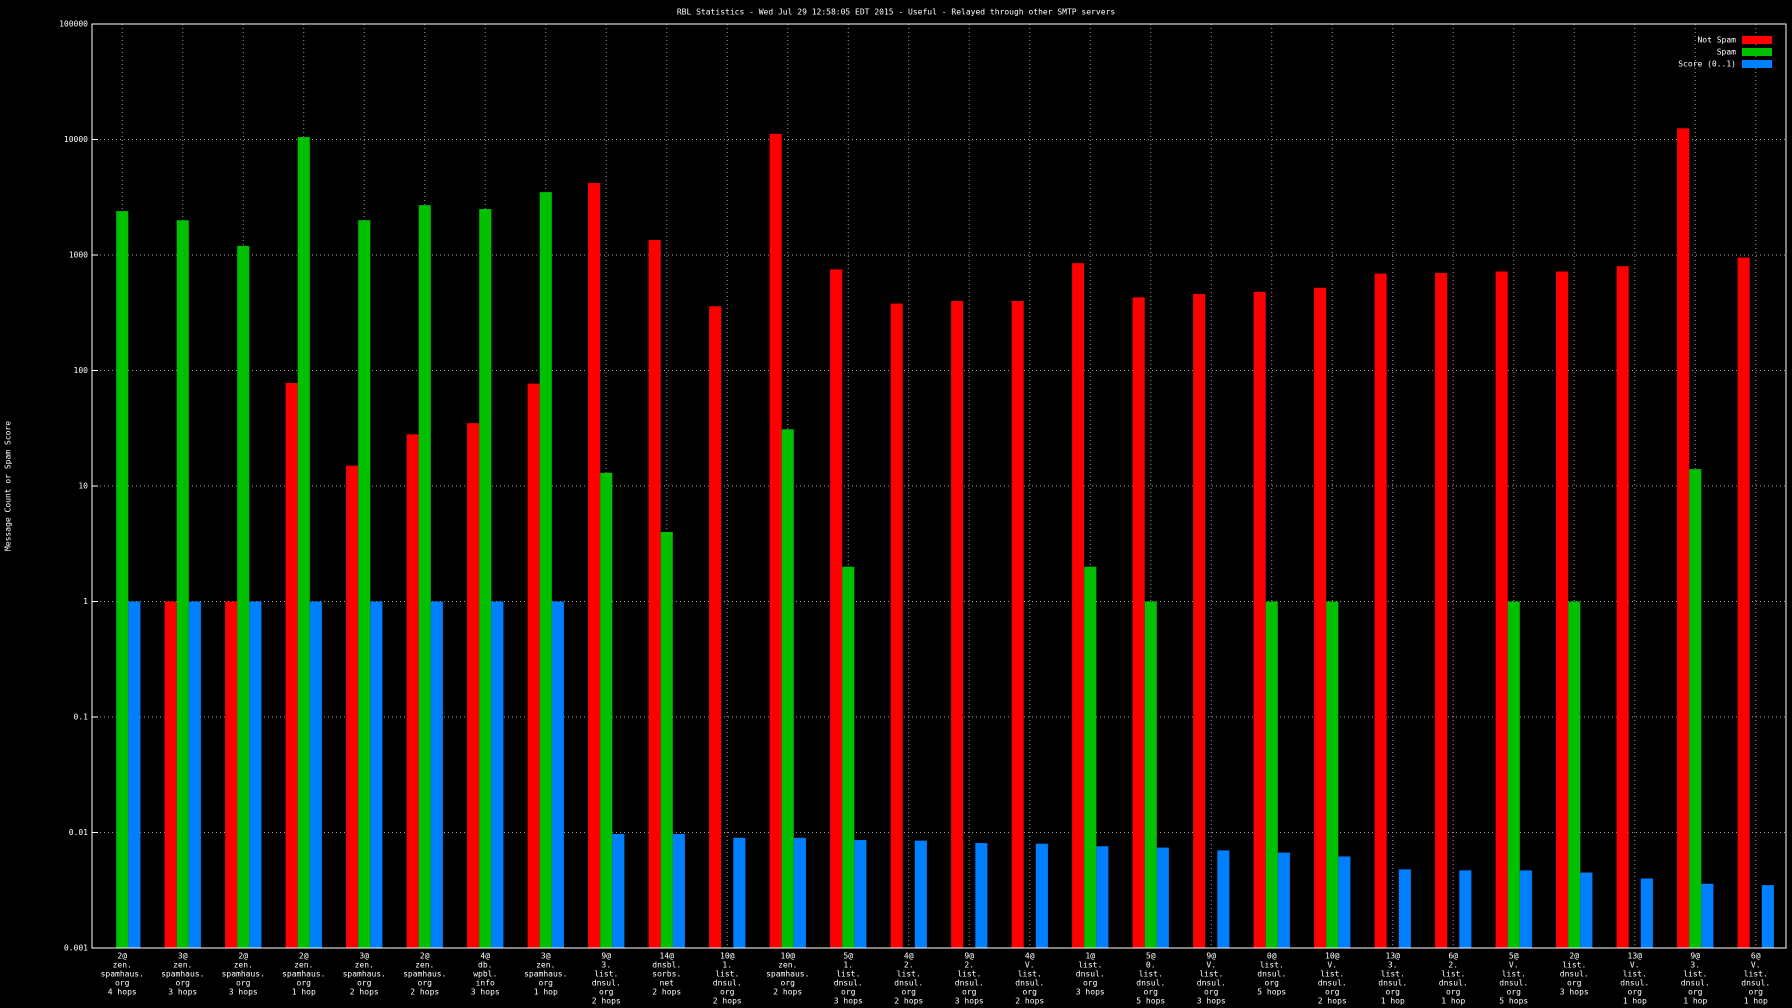 Image resolution: width=1792 pixels, height=1008 pixels. Describe the element at coordinates (1707, 64) in the screenshot. I see `legend-label: Score (0..1)` at that location.